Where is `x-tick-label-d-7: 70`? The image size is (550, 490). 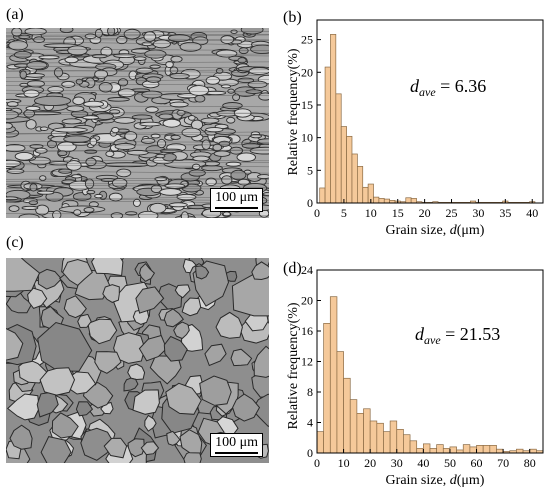
x-tick-label-d-7: 70 is located at coordinates (503, 463).